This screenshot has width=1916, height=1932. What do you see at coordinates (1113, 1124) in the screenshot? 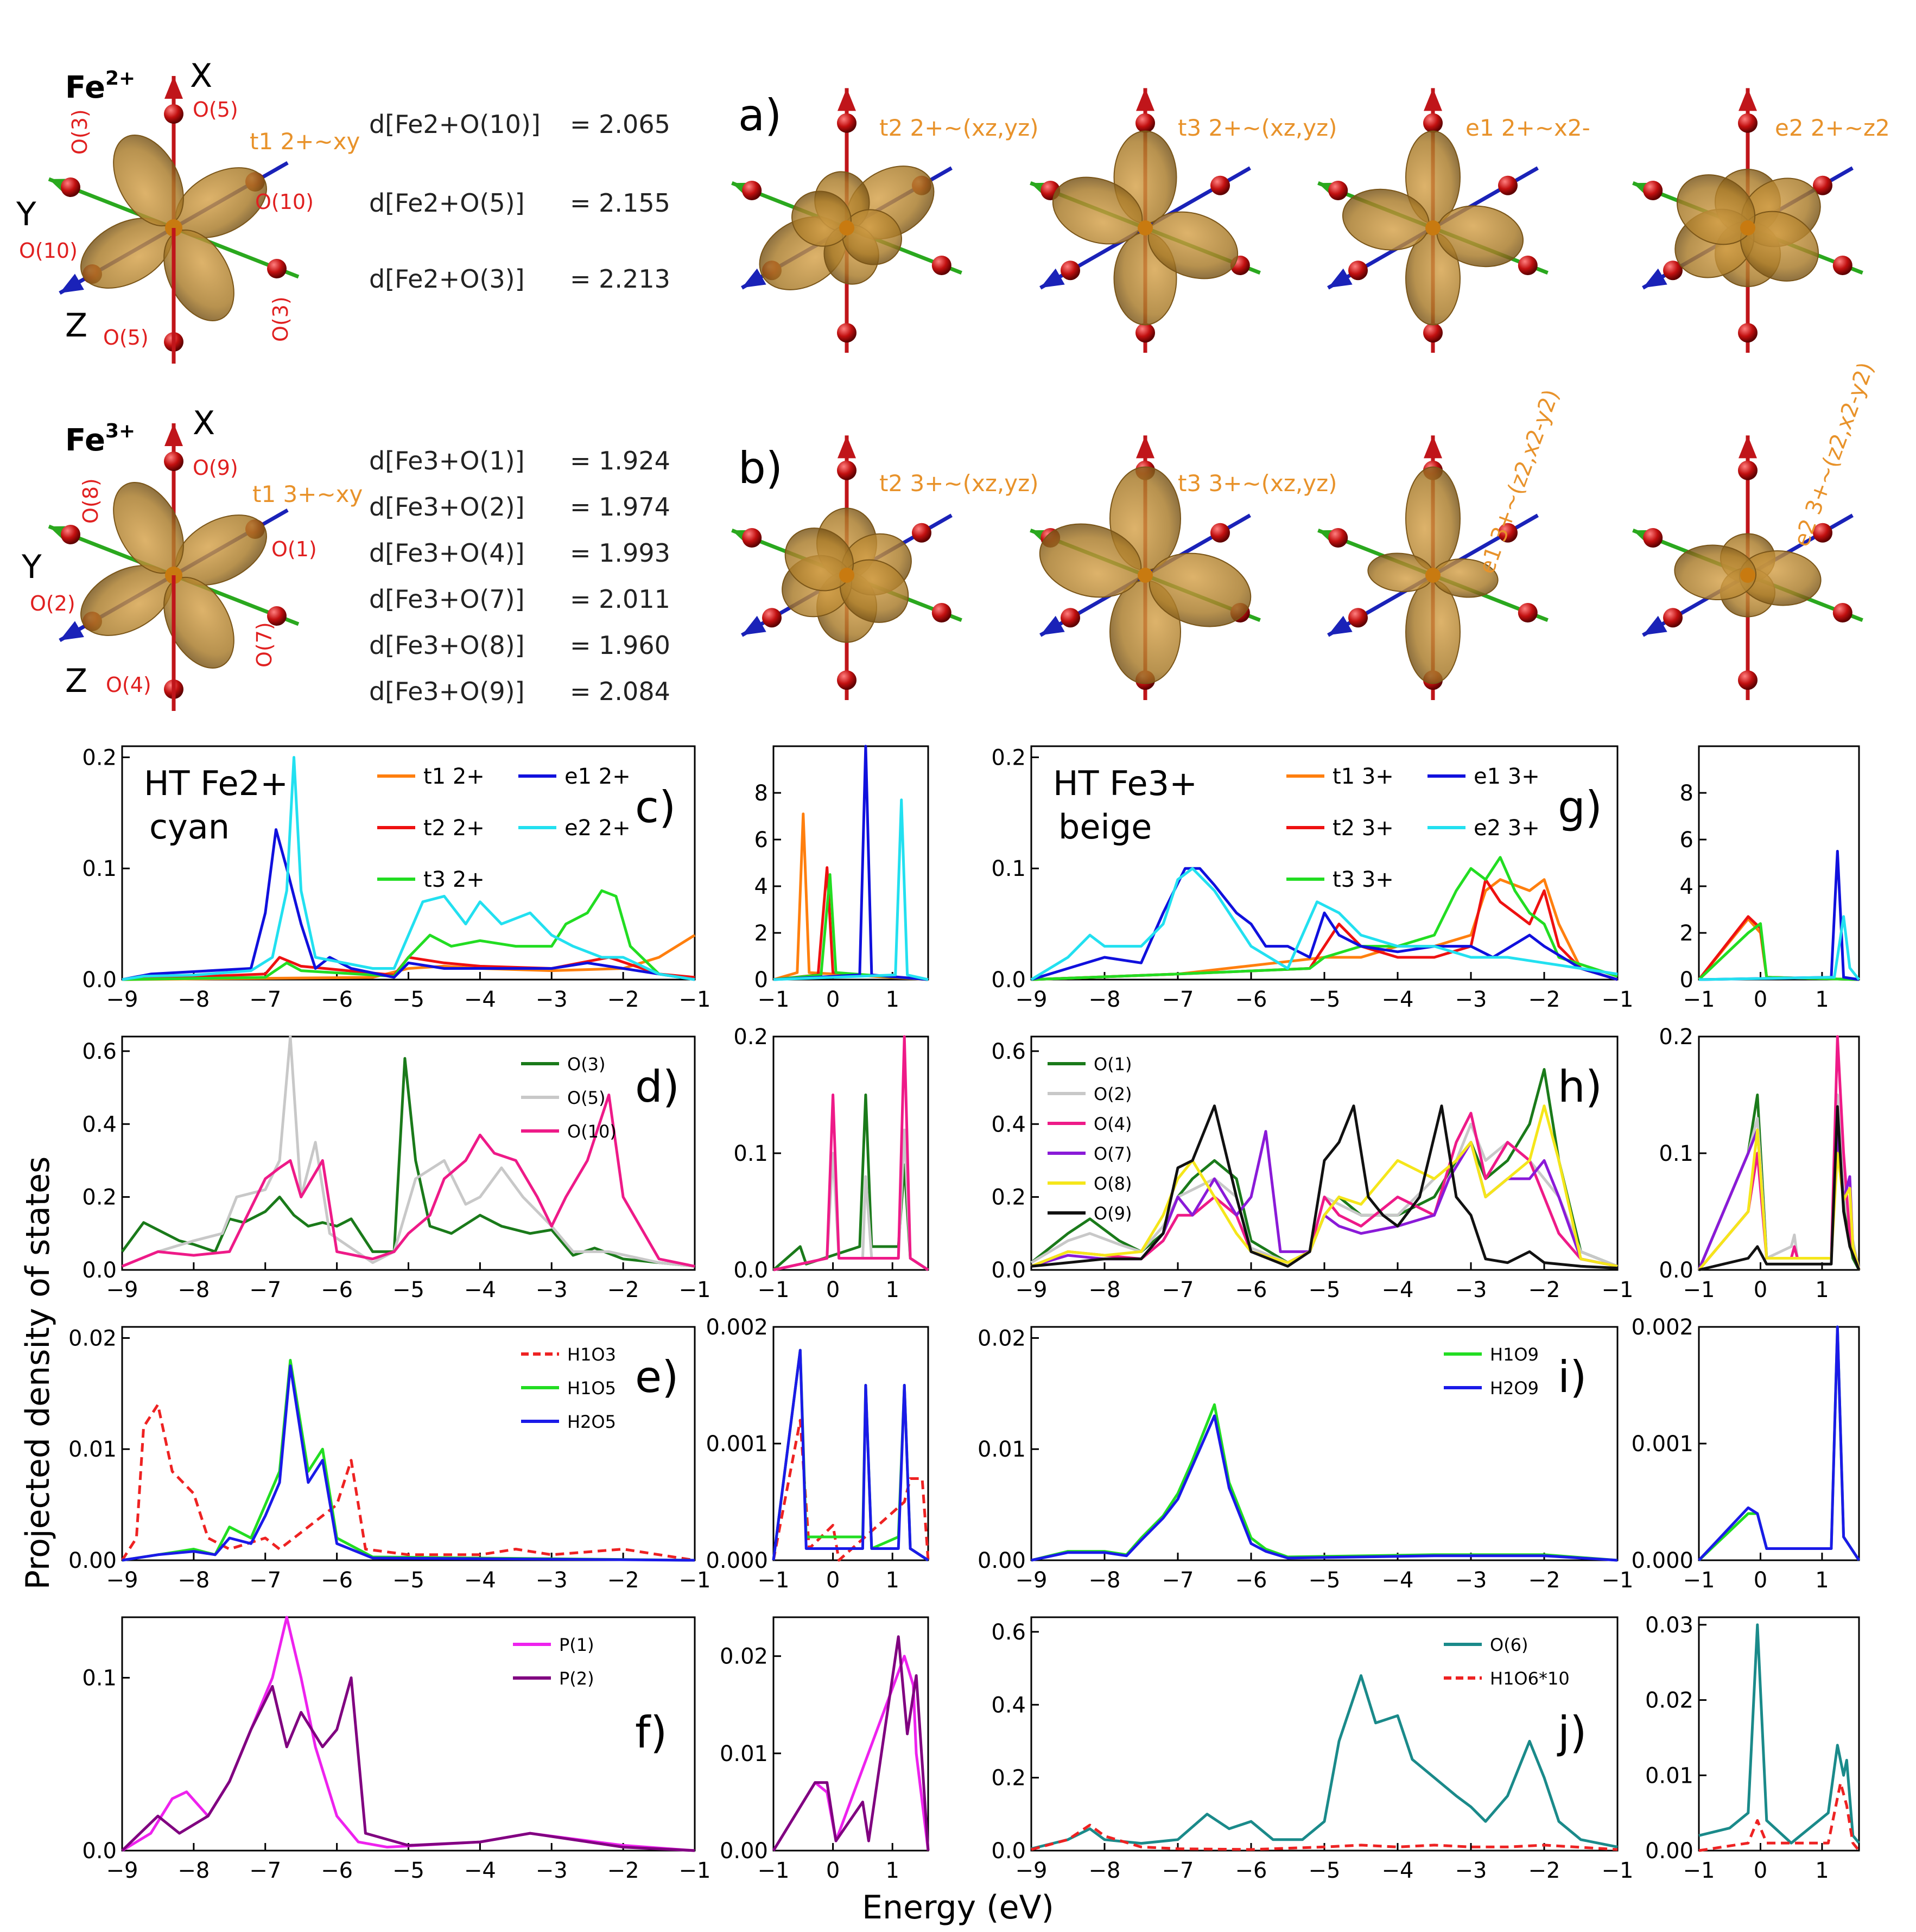
I see `legend-label: O(4)` at bounding box center [1113, 1124].